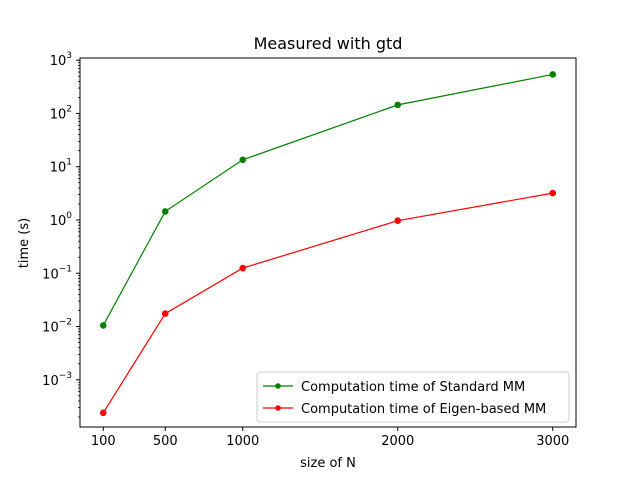 This screenshot has height=480, width=640. I want to click on y-tick-label: 10⁻¹, so click(57, 273).